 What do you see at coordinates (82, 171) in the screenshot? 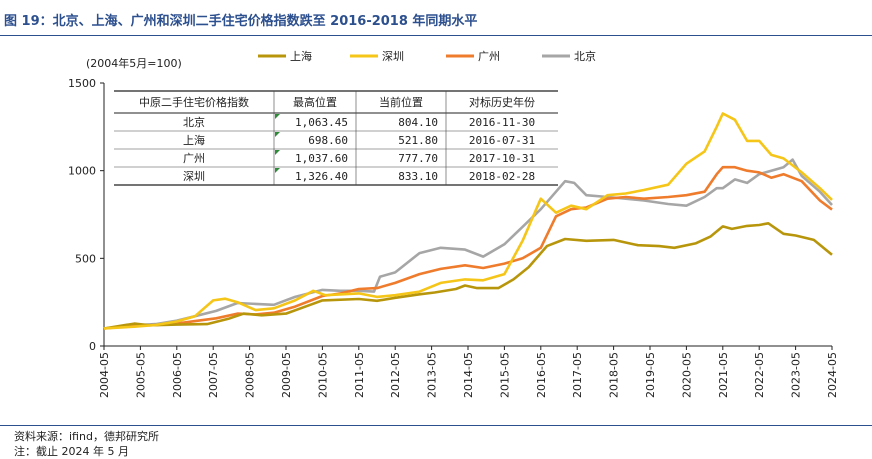
I see `y-tick-label: 1000` at bounding box center [82, 171].